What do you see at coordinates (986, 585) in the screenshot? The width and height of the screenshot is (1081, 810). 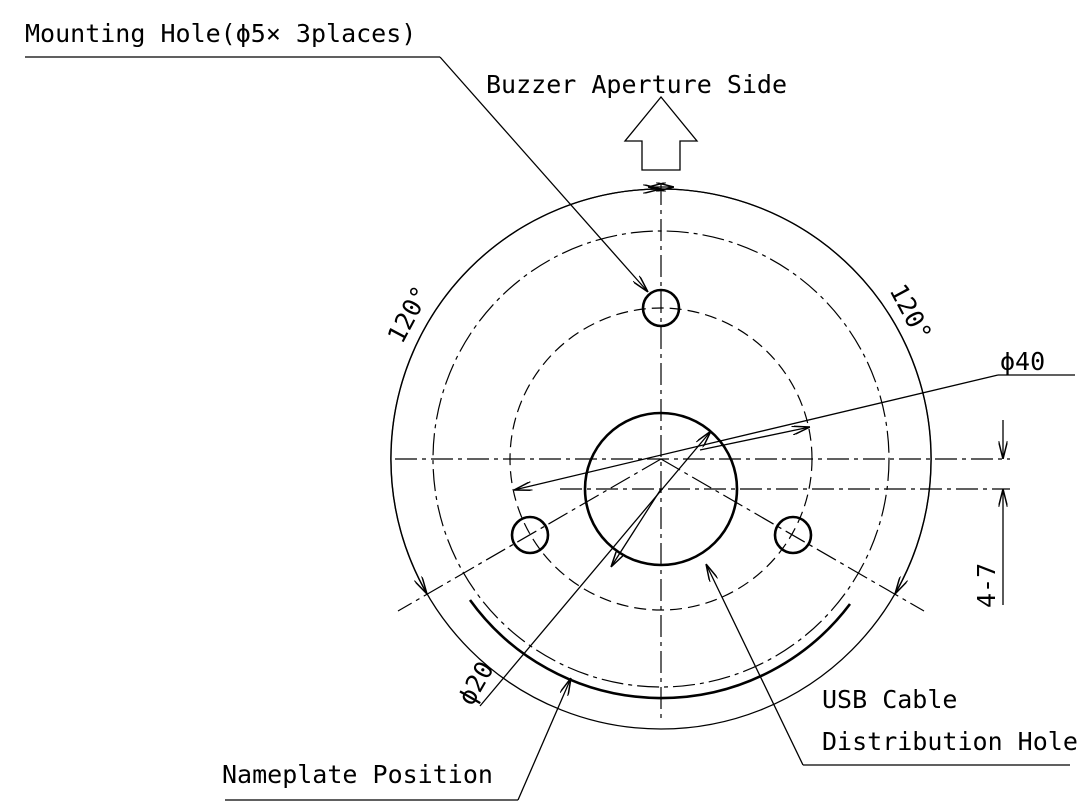 I see `label: 4-7` at bounding box center [986, 585].